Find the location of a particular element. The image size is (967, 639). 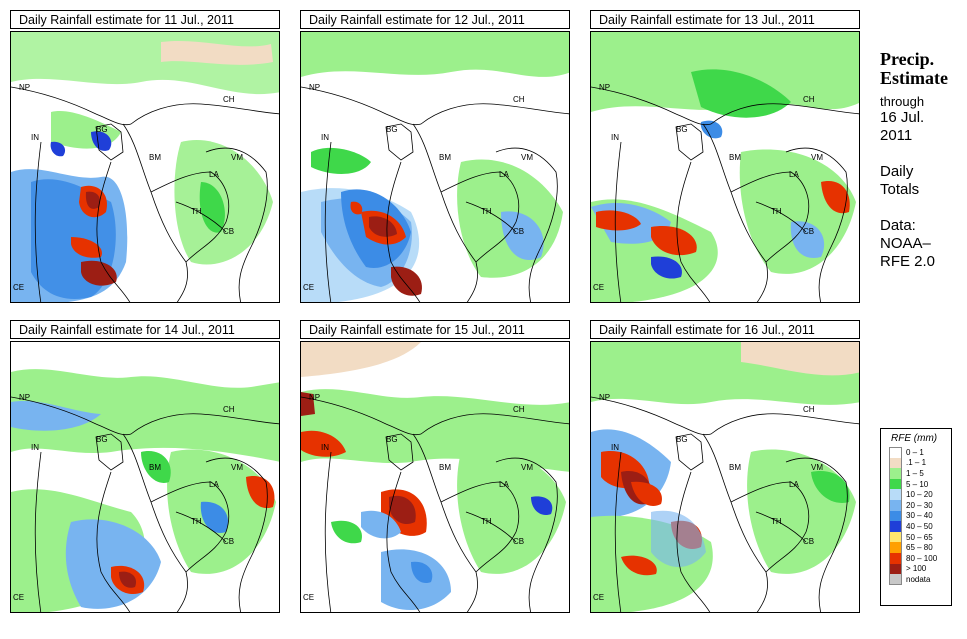

legend-entry: .1 – 1 is located at coordinates (920, 463).